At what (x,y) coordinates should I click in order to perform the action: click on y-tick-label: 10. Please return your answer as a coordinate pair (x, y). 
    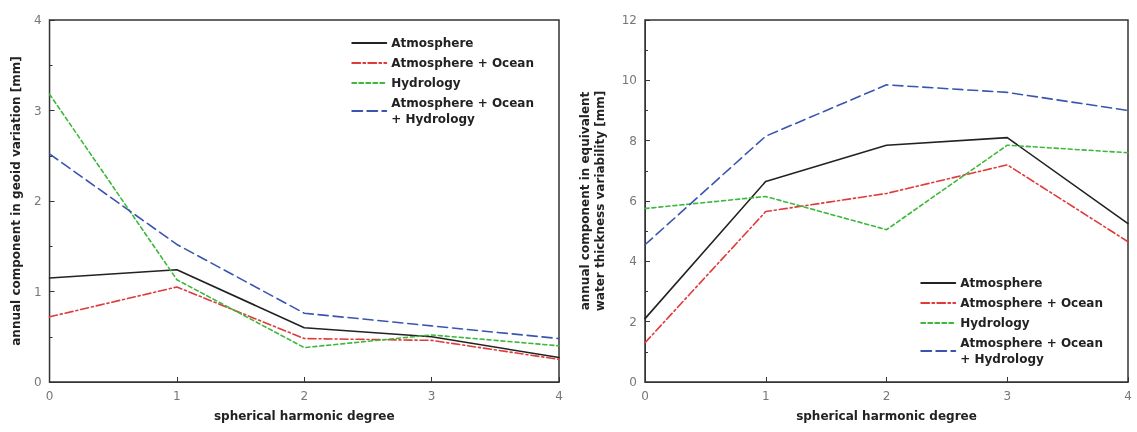
    Looking at the image, I should click on (629, 80).